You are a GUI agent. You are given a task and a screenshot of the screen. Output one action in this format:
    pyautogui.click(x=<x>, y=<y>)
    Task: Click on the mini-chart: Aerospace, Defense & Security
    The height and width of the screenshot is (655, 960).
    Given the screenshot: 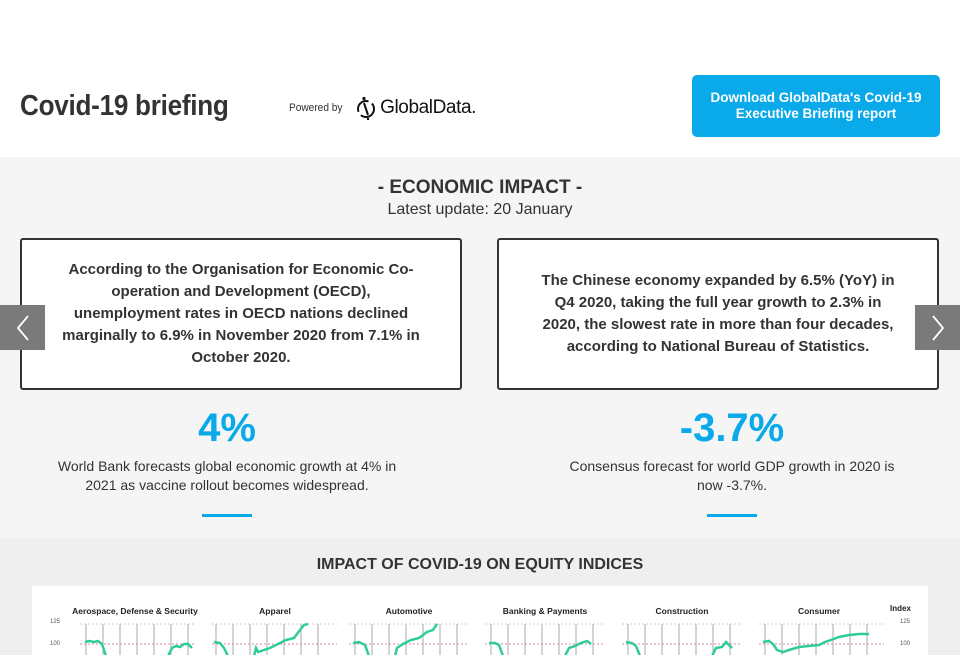 What is the action you would take?
    pyautogui.click(x=135, y=620)
    